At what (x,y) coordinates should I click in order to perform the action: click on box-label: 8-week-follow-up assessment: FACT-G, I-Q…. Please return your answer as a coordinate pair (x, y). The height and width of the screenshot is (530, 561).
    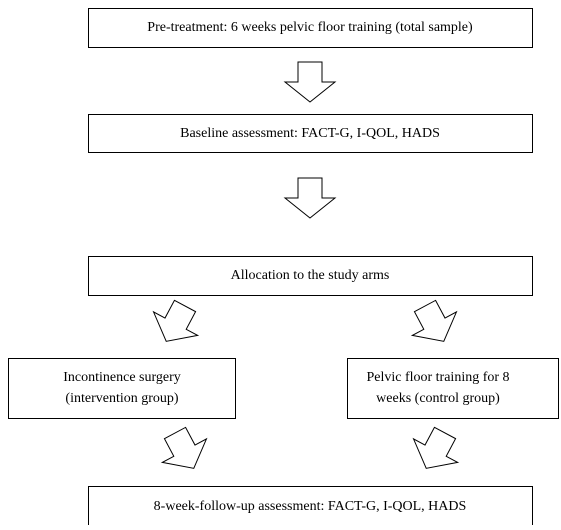
    Looking at the image, I should click on (310, 506).